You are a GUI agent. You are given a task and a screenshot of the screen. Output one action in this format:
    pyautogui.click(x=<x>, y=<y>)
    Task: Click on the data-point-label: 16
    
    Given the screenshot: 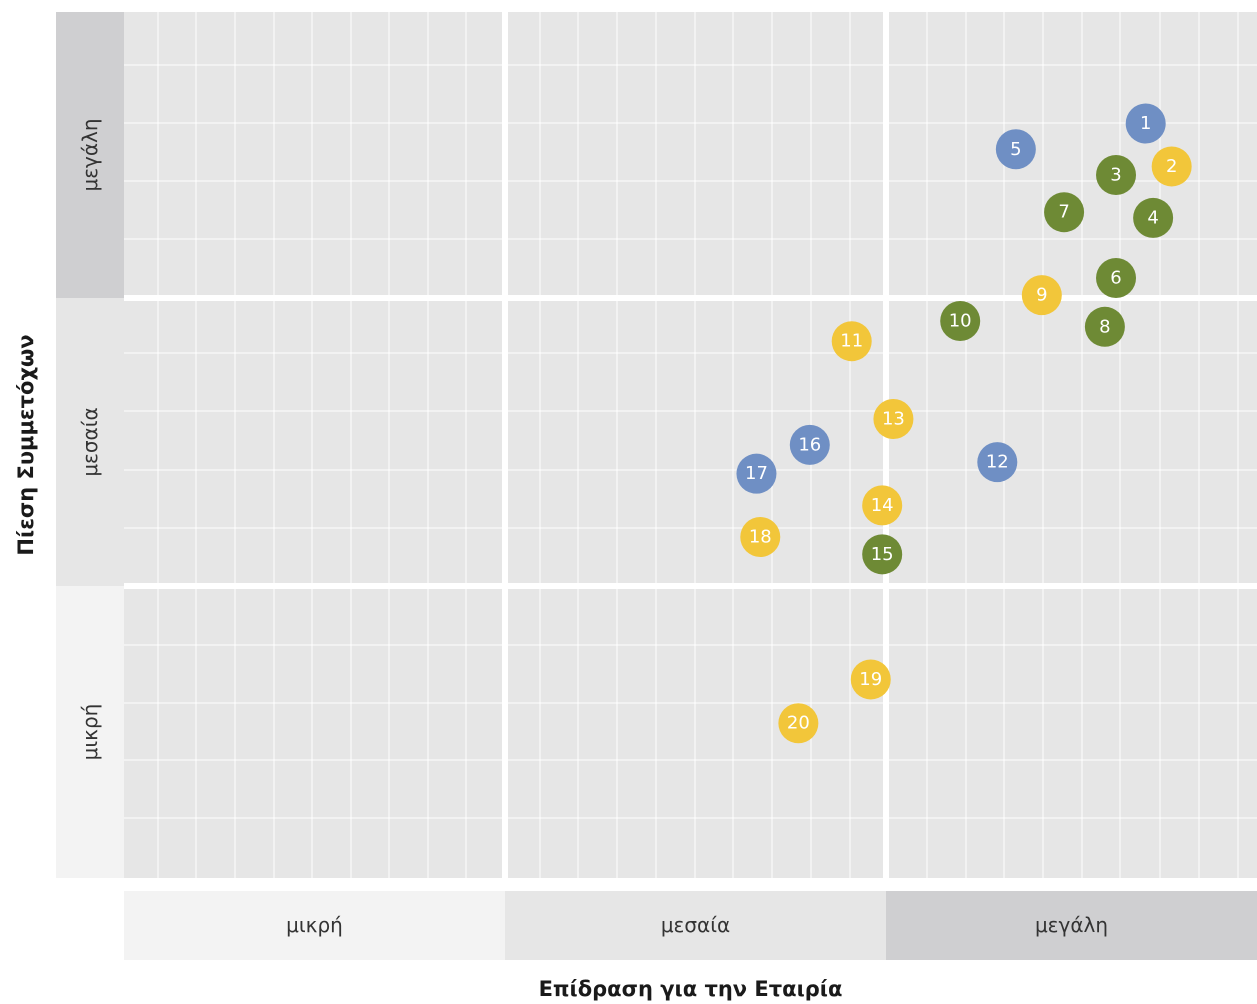 What is the action you would take?
    pyautogui.click(x=809, y=444)
    